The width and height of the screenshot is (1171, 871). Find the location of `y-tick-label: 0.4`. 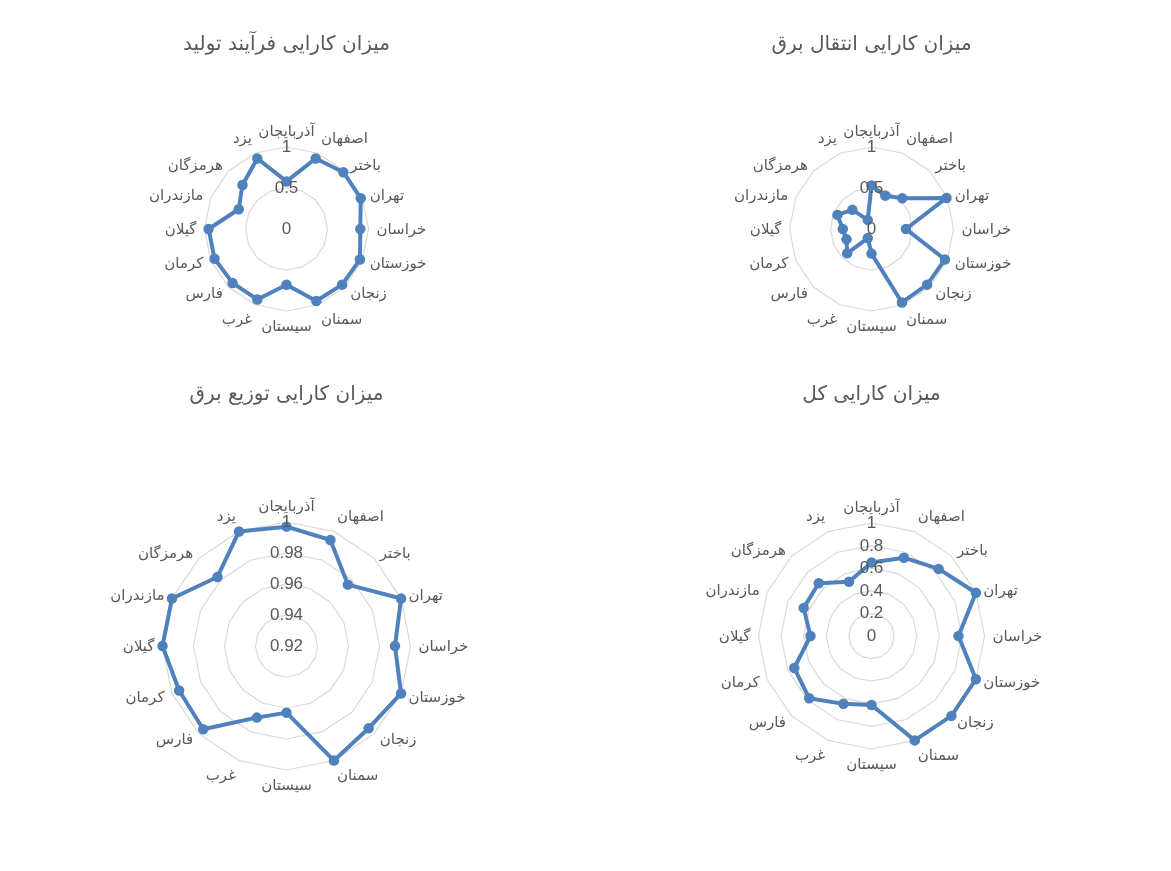

y-tick-label: 0.4 is located at coordinates (871, 590).